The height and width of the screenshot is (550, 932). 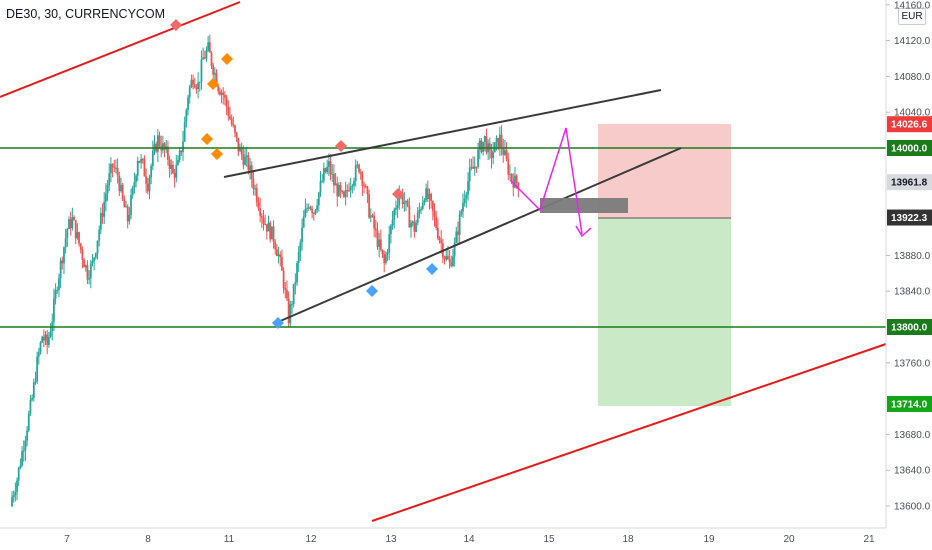 I want to click on price-tick-label: 13840.0, so click(x=912, y=292).